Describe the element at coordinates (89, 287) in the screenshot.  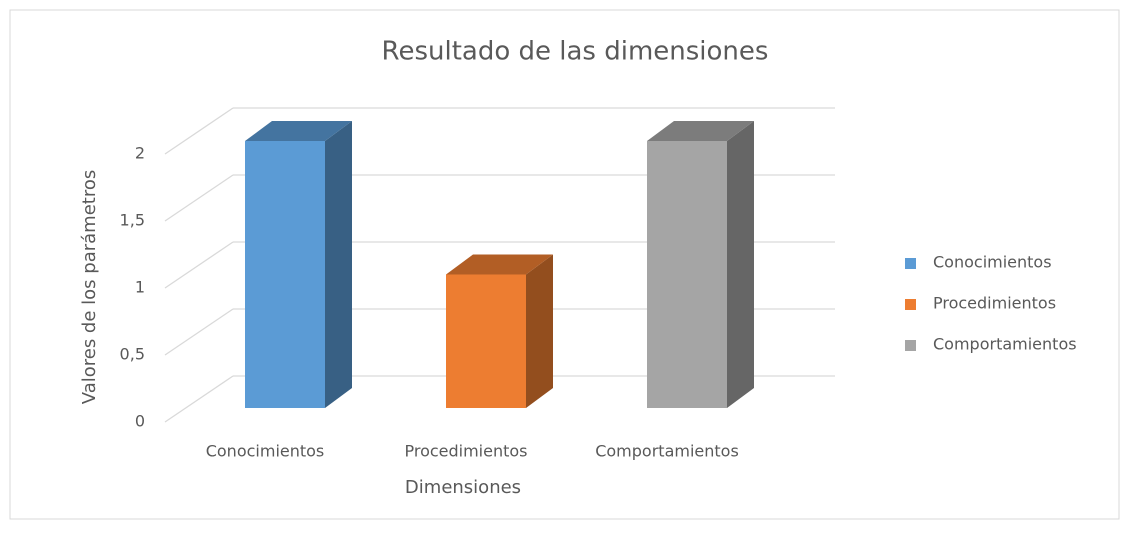
I see `y-axis-label: Valores de los parámetros` at that location.